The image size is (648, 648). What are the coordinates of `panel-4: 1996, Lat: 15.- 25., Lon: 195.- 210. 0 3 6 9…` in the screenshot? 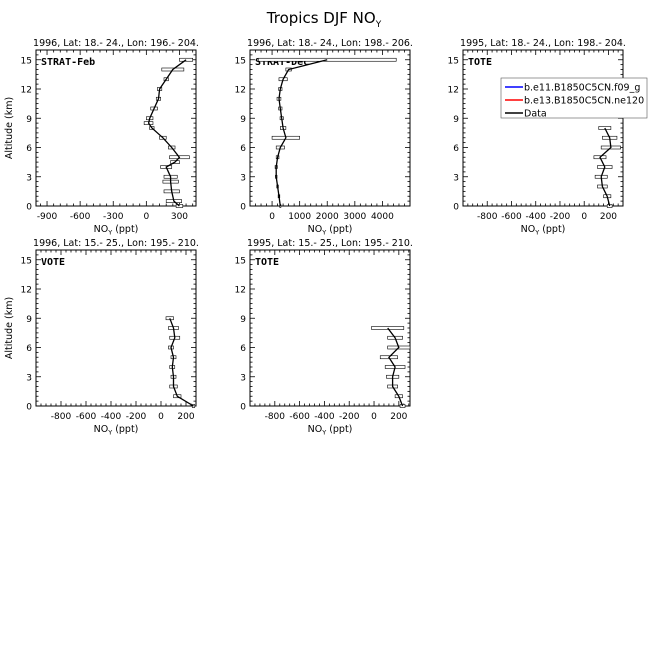 It's located at (101, 337).